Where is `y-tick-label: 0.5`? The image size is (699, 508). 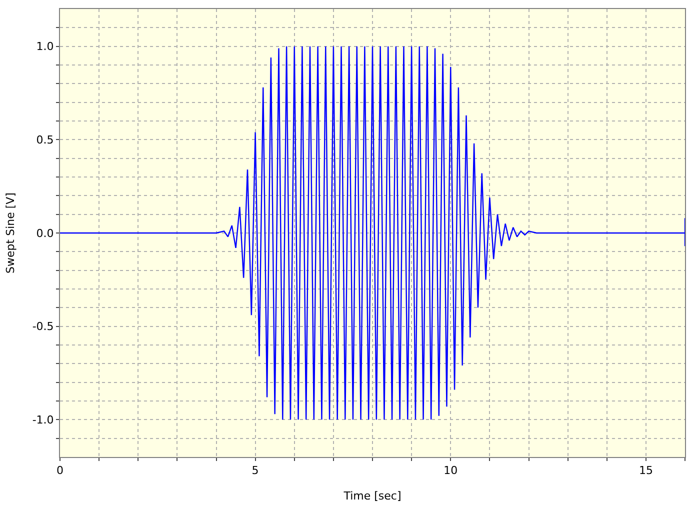 y-tick-label: 0.5 is located at coordinates (45, 140).